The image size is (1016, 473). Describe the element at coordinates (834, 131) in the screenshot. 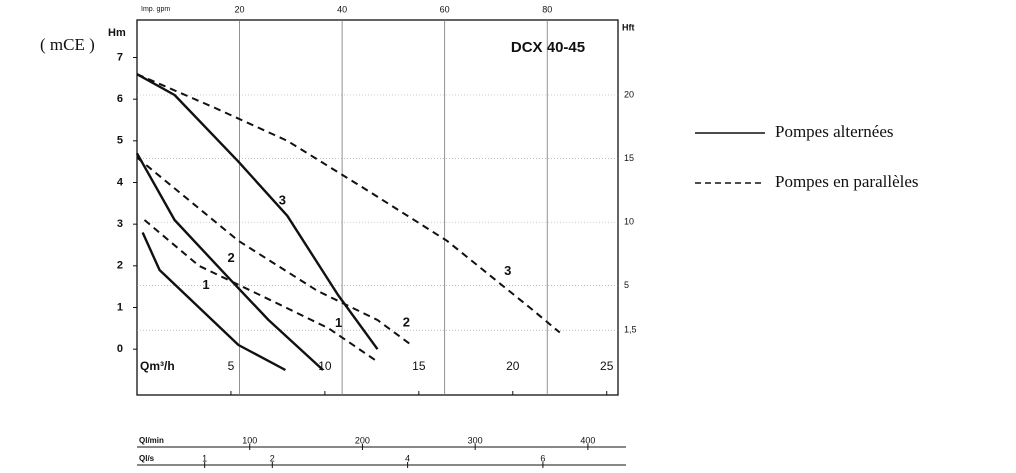

I see `legend-label: Pompes alternées` at that location.